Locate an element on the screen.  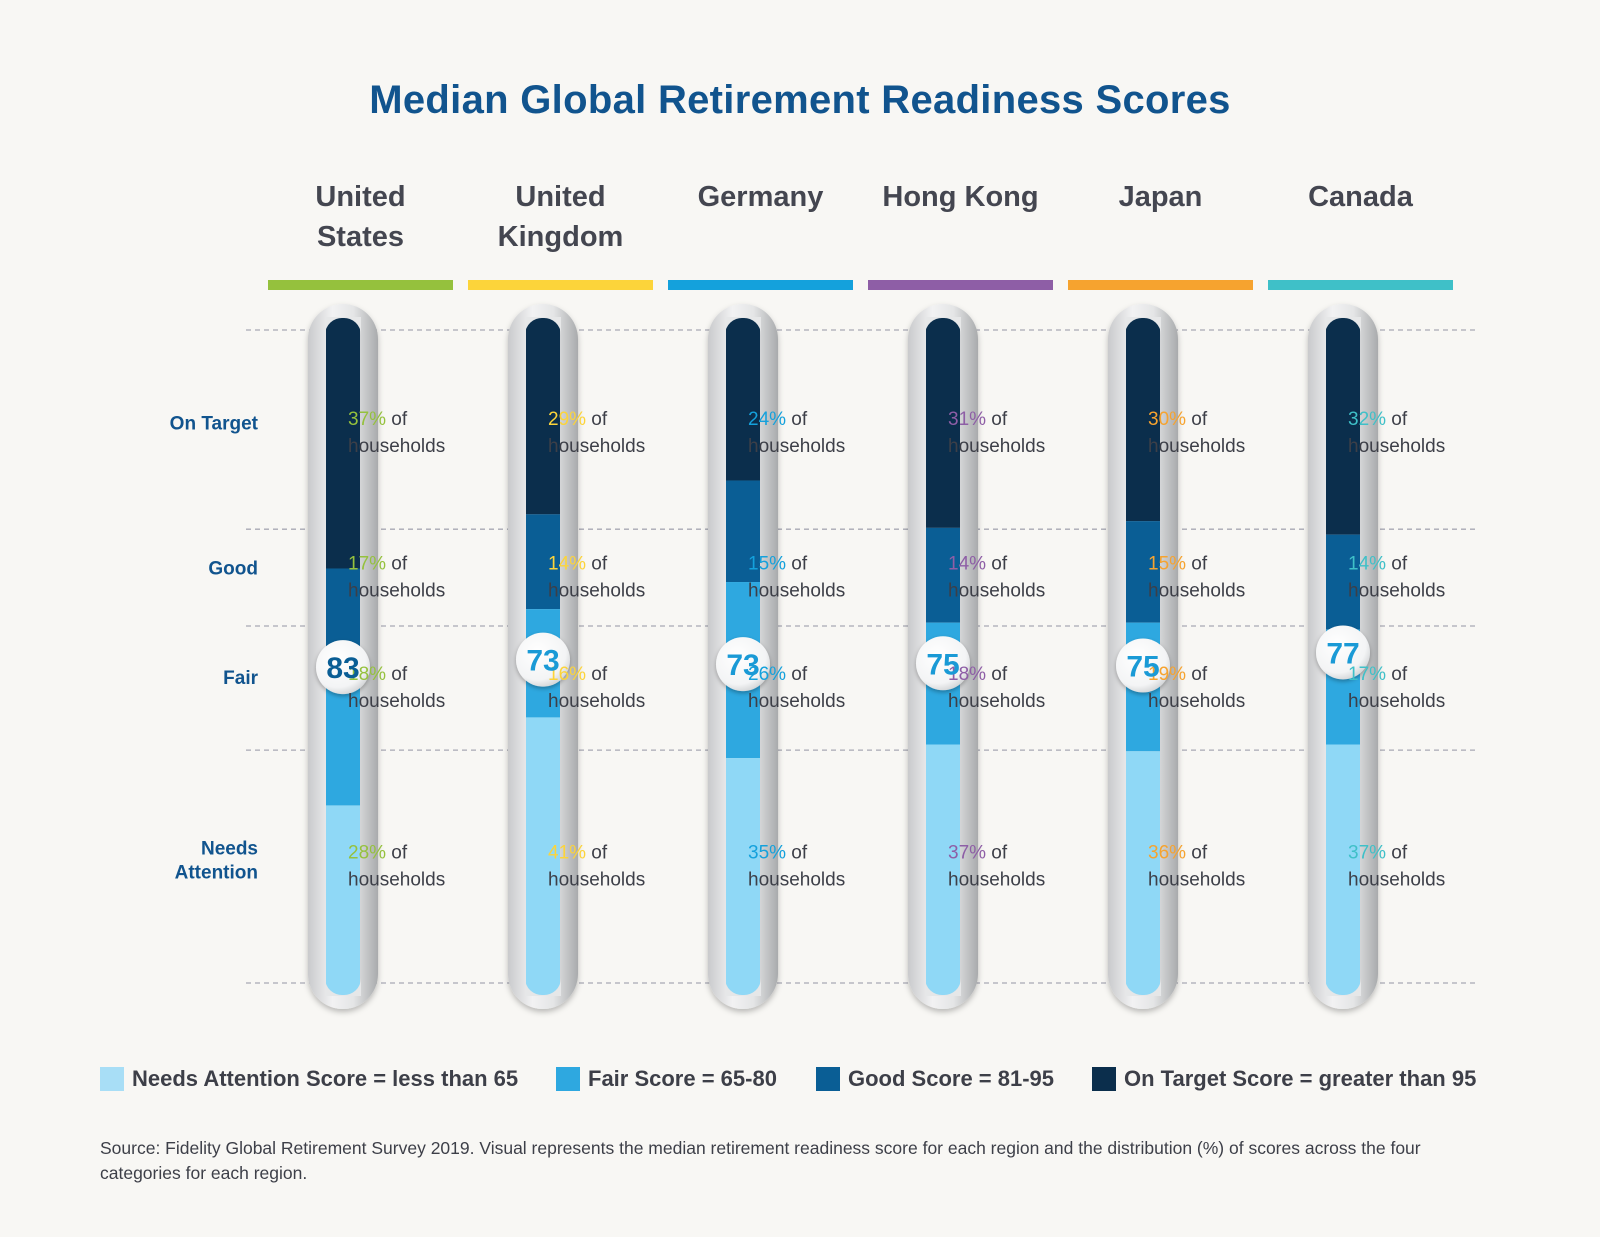
legend-swatch-good is located at coordinates (828, 1079).